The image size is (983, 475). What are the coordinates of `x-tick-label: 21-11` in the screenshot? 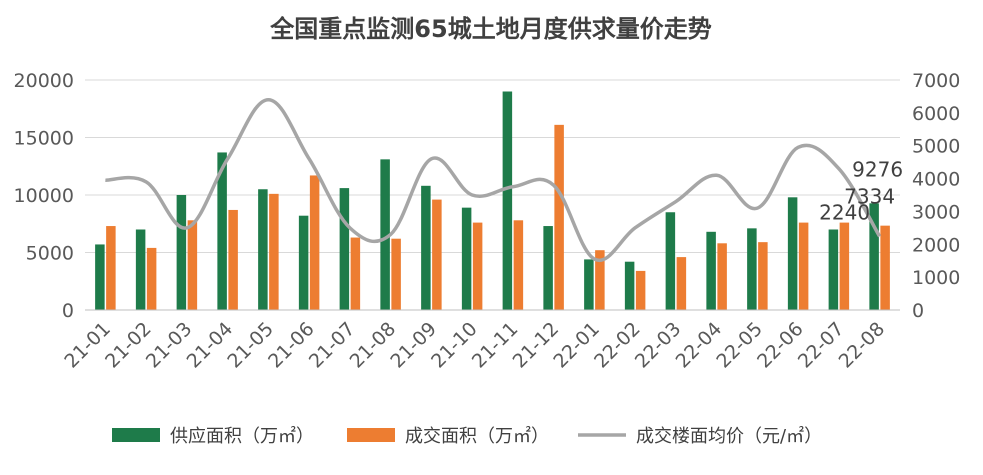 It's located at (495, 345).